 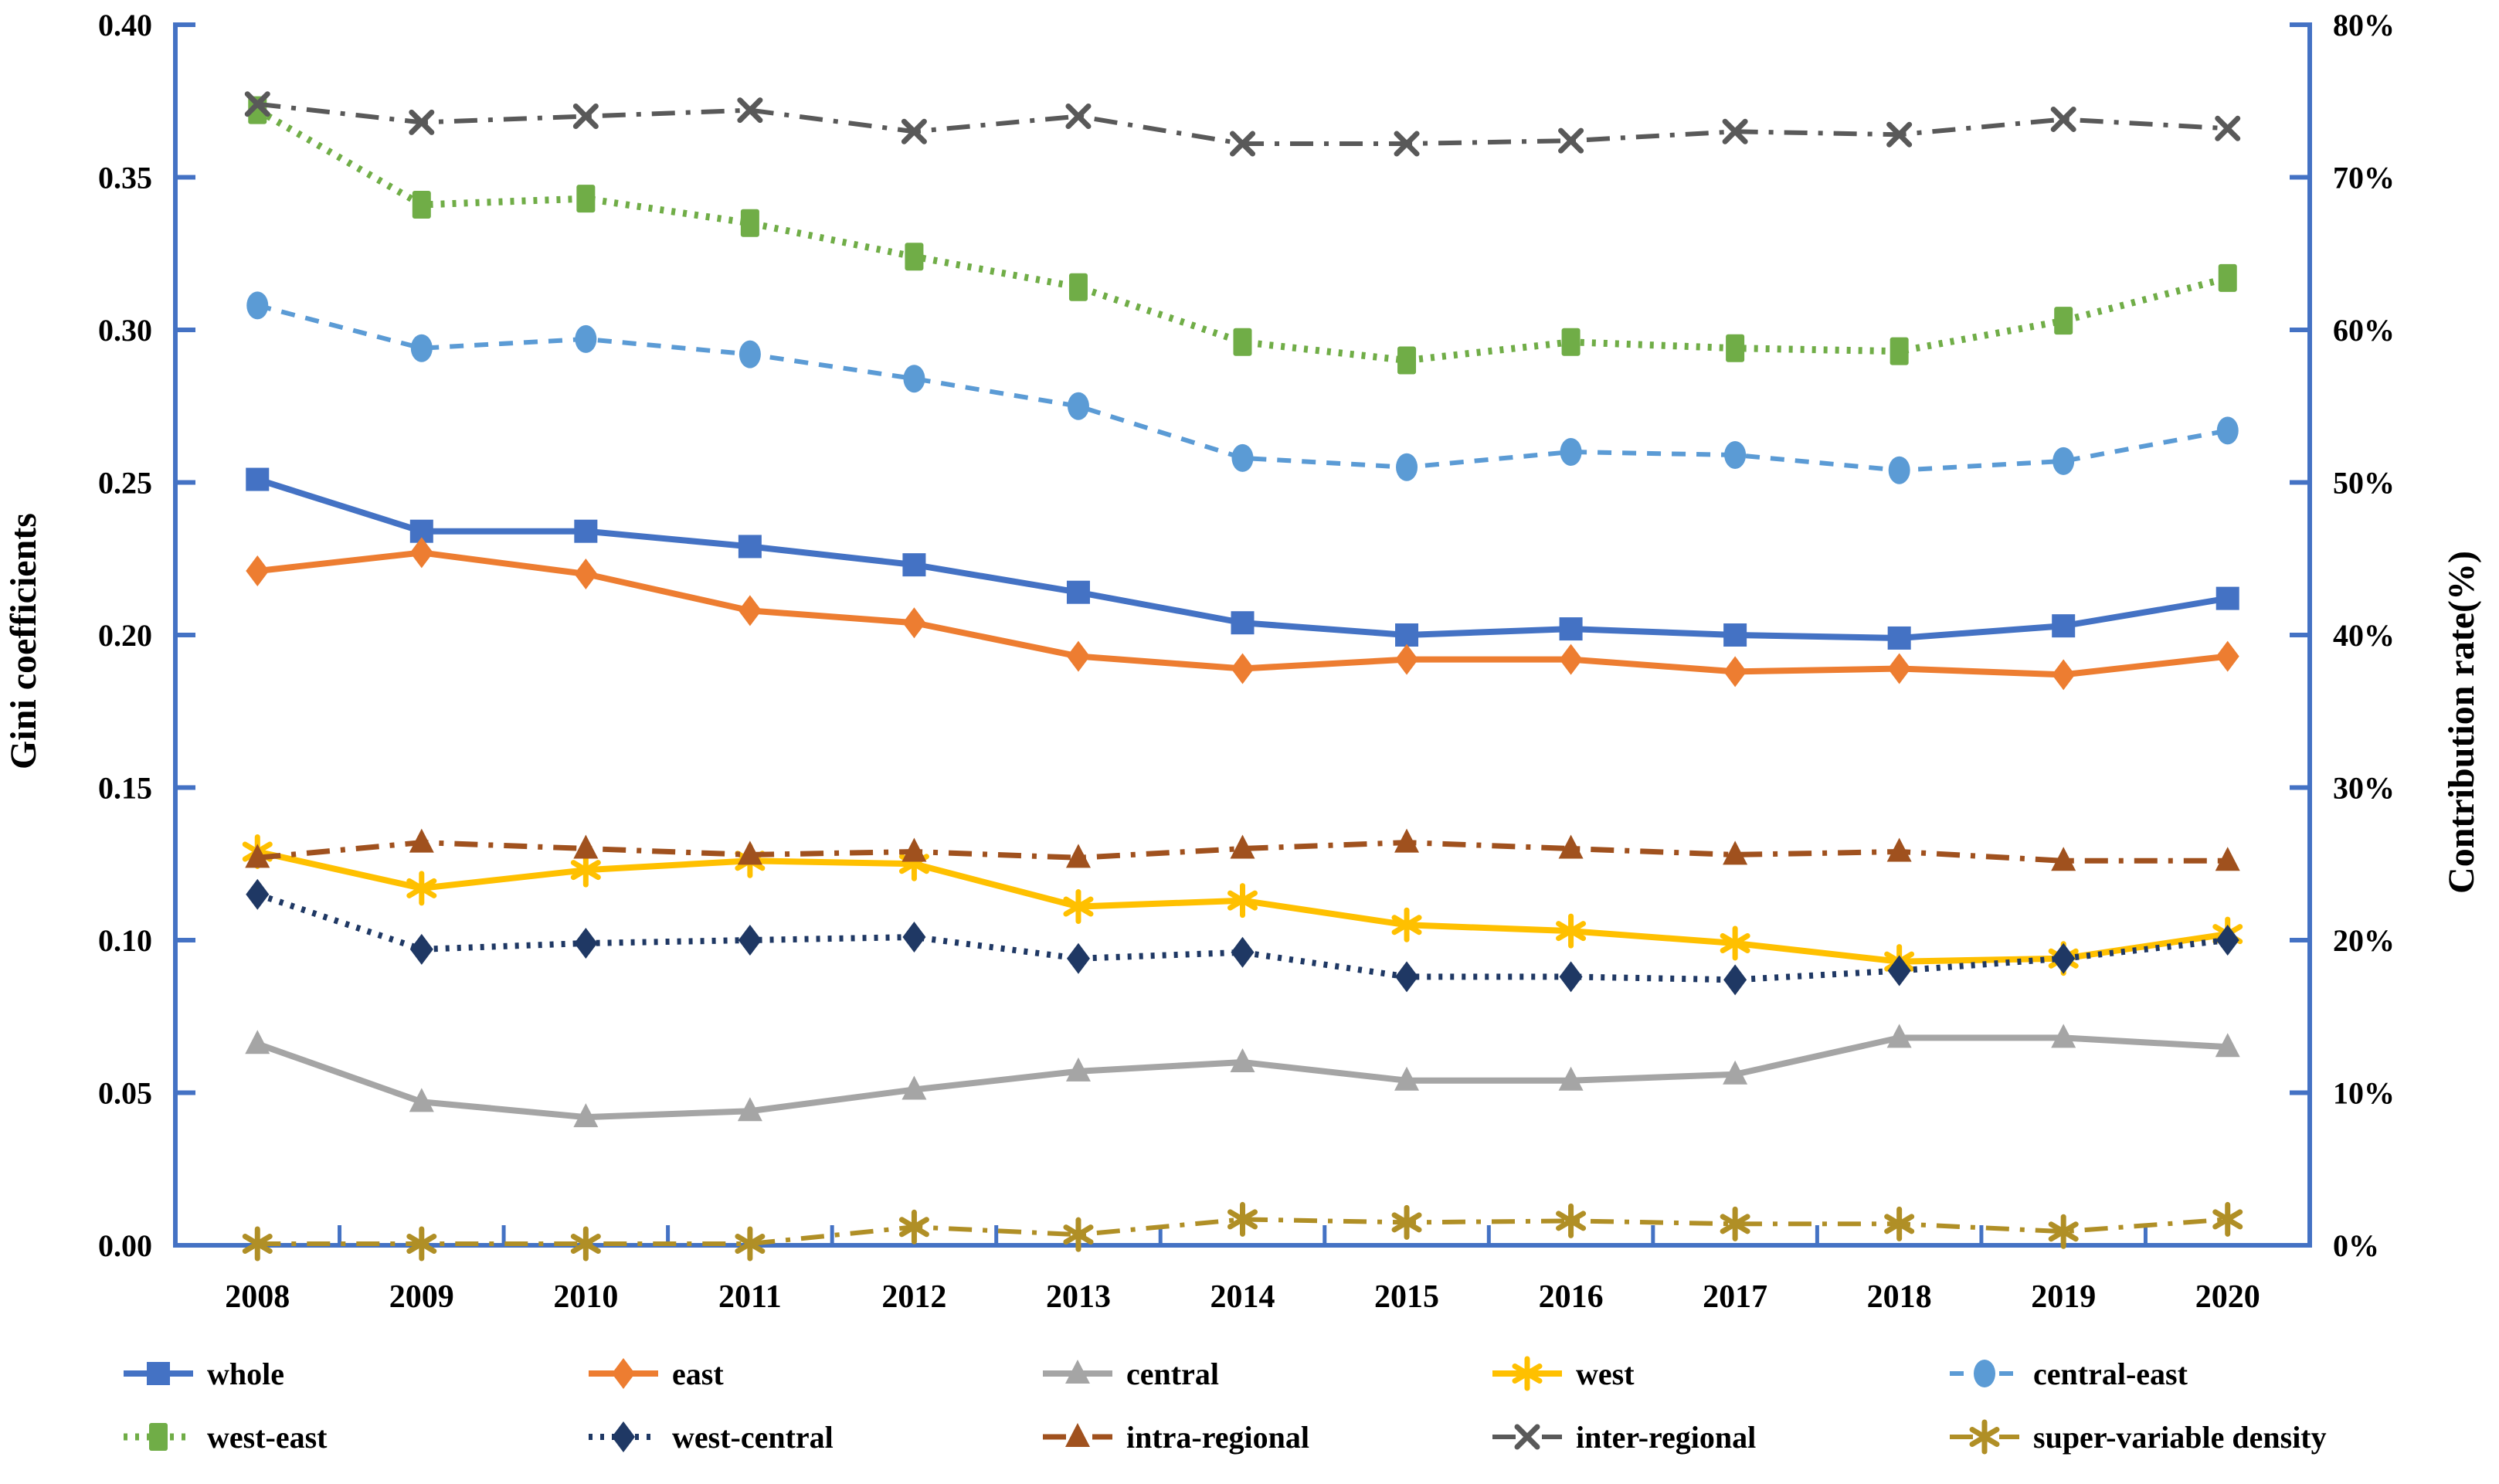 What do you see at coordinates (750, 1297) in the screenshot?
I see `x-tick-label: 2011` at bounding box center [750, 1297].